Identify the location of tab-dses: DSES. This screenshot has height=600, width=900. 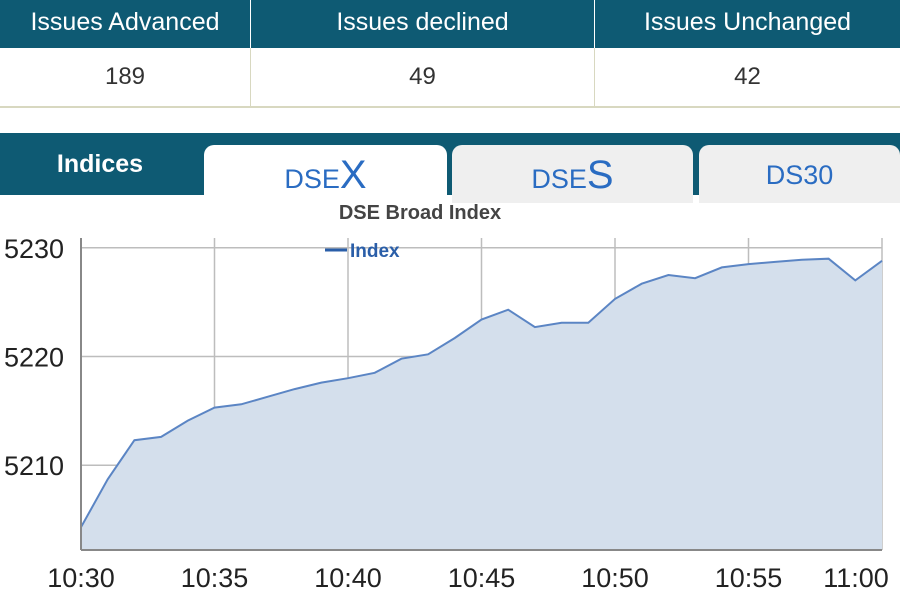
(572, 174).